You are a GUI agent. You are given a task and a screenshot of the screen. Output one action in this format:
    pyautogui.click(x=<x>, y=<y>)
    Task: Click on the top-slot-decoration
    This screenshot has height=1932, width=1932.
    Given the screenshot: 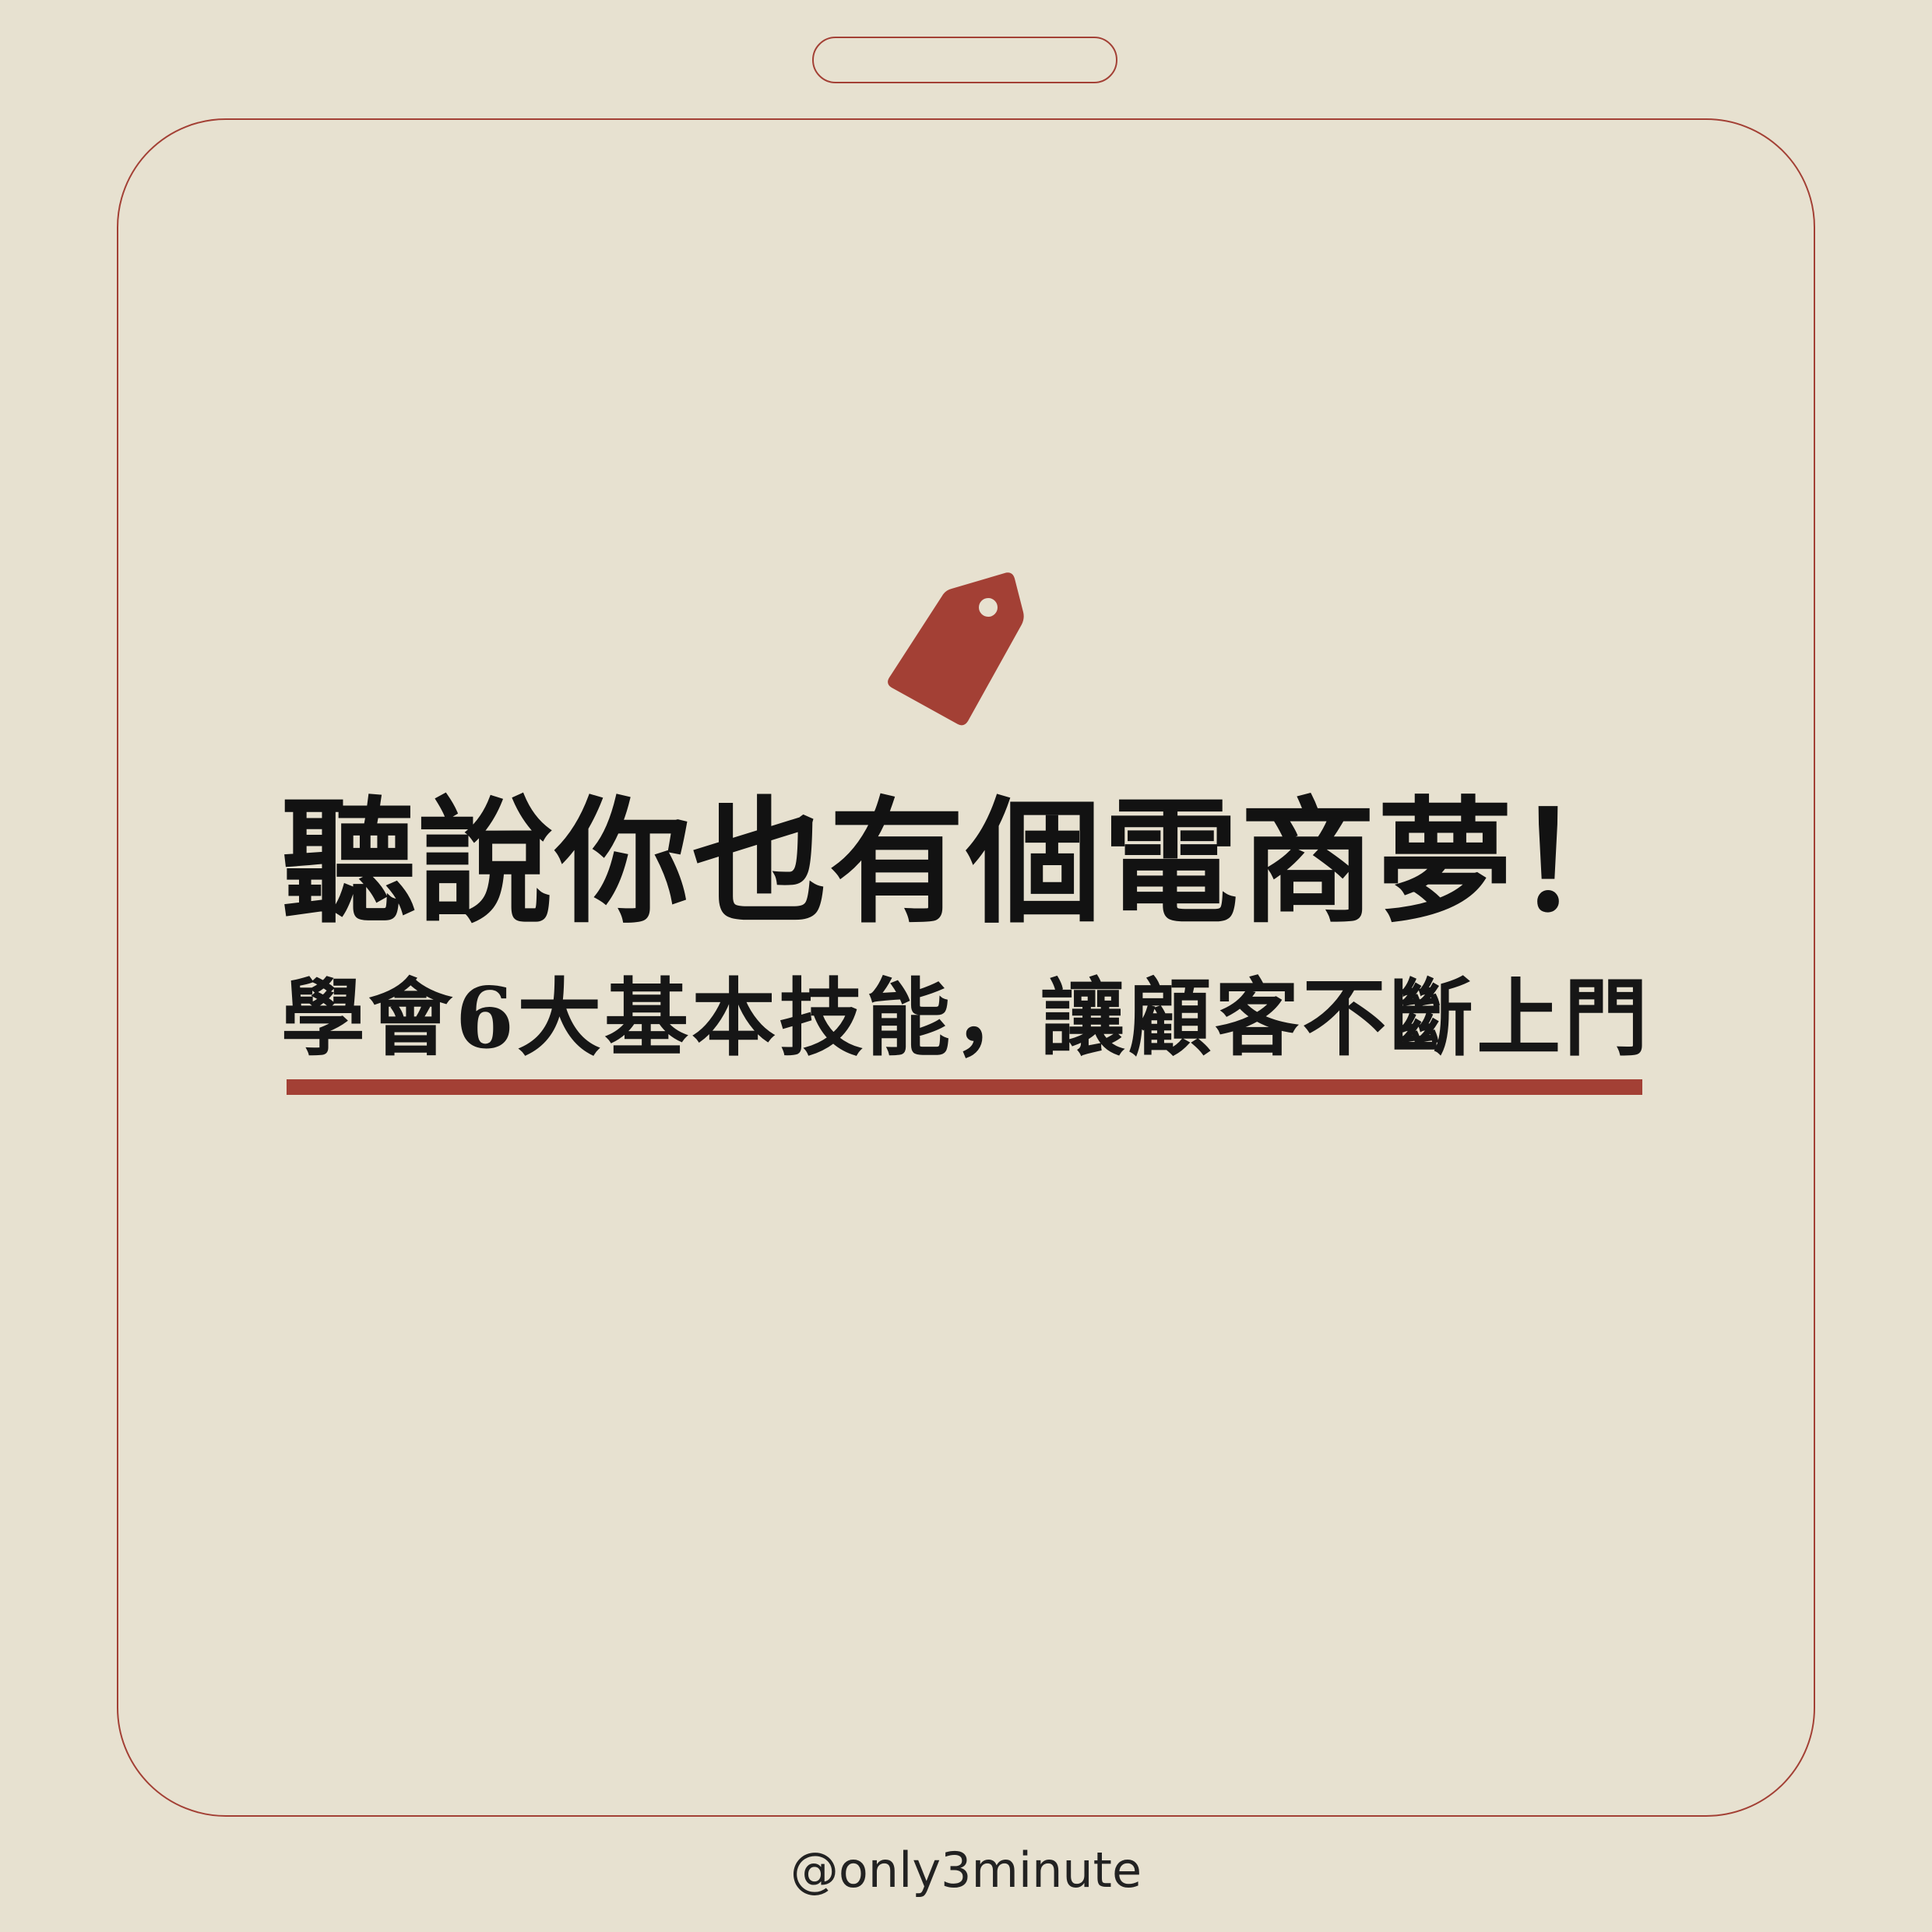 What is the action you would take?
    pyautogui.click(x=964, y=60)
    